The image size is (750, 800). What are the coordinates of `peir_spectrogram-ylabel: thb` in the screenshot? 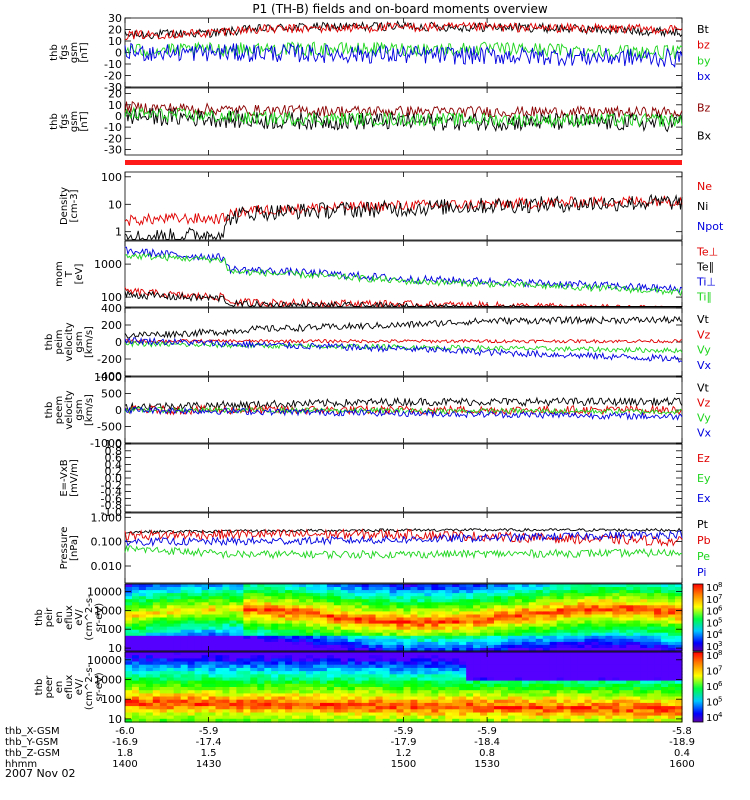 It's located at (39, 617).